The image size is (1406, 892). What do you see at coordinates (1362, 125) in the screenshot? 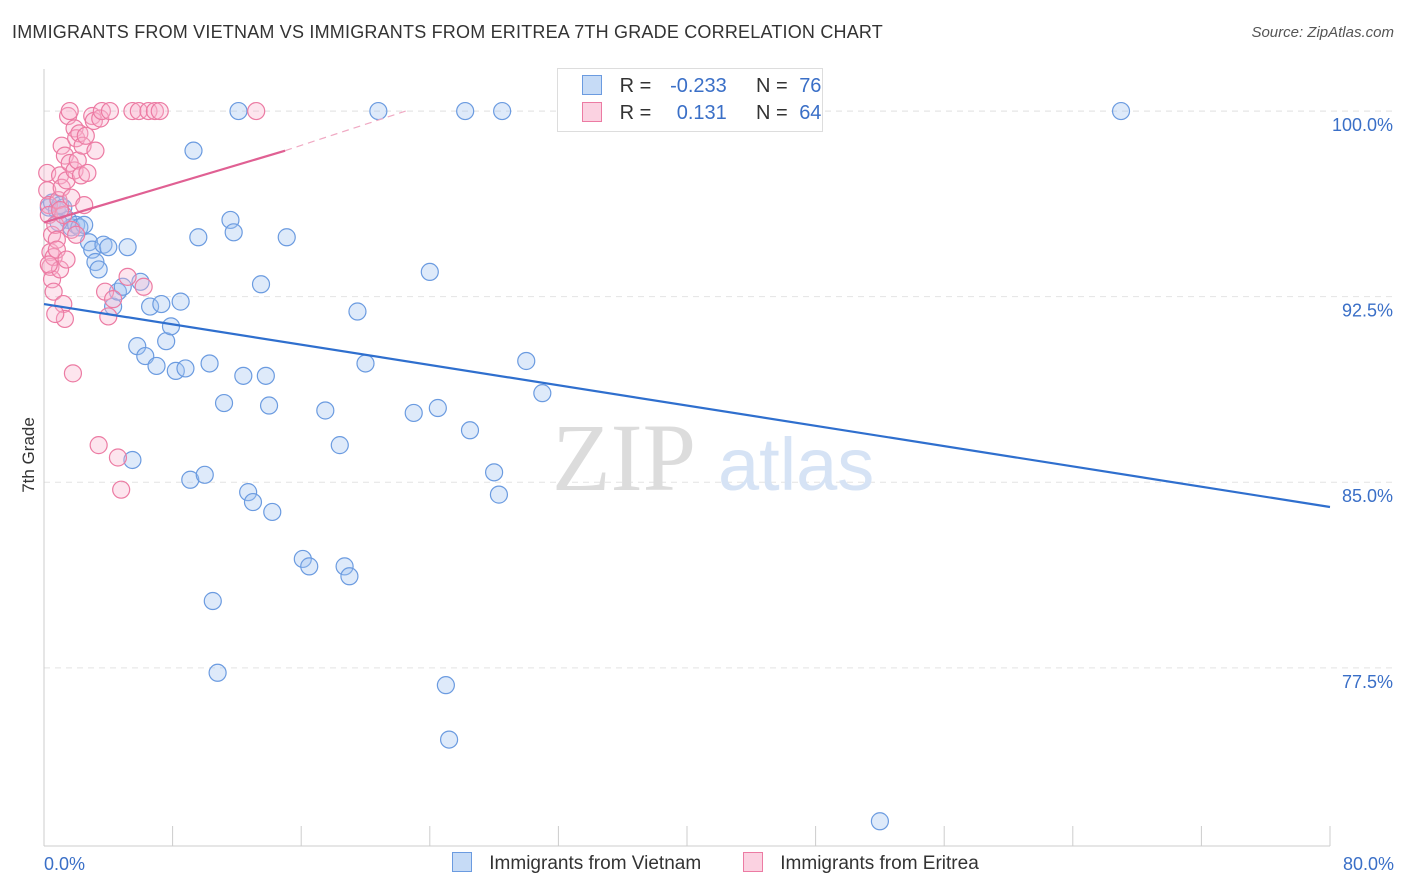
I see `y-tick-label: 100.0%` at bounding box center [1362, 125].